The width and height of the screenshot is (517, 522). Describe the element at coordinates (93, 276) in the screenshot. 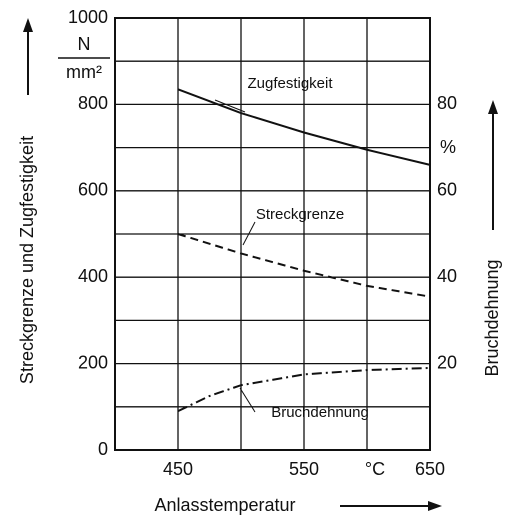

I see `y-tick-label: 400` at that location.